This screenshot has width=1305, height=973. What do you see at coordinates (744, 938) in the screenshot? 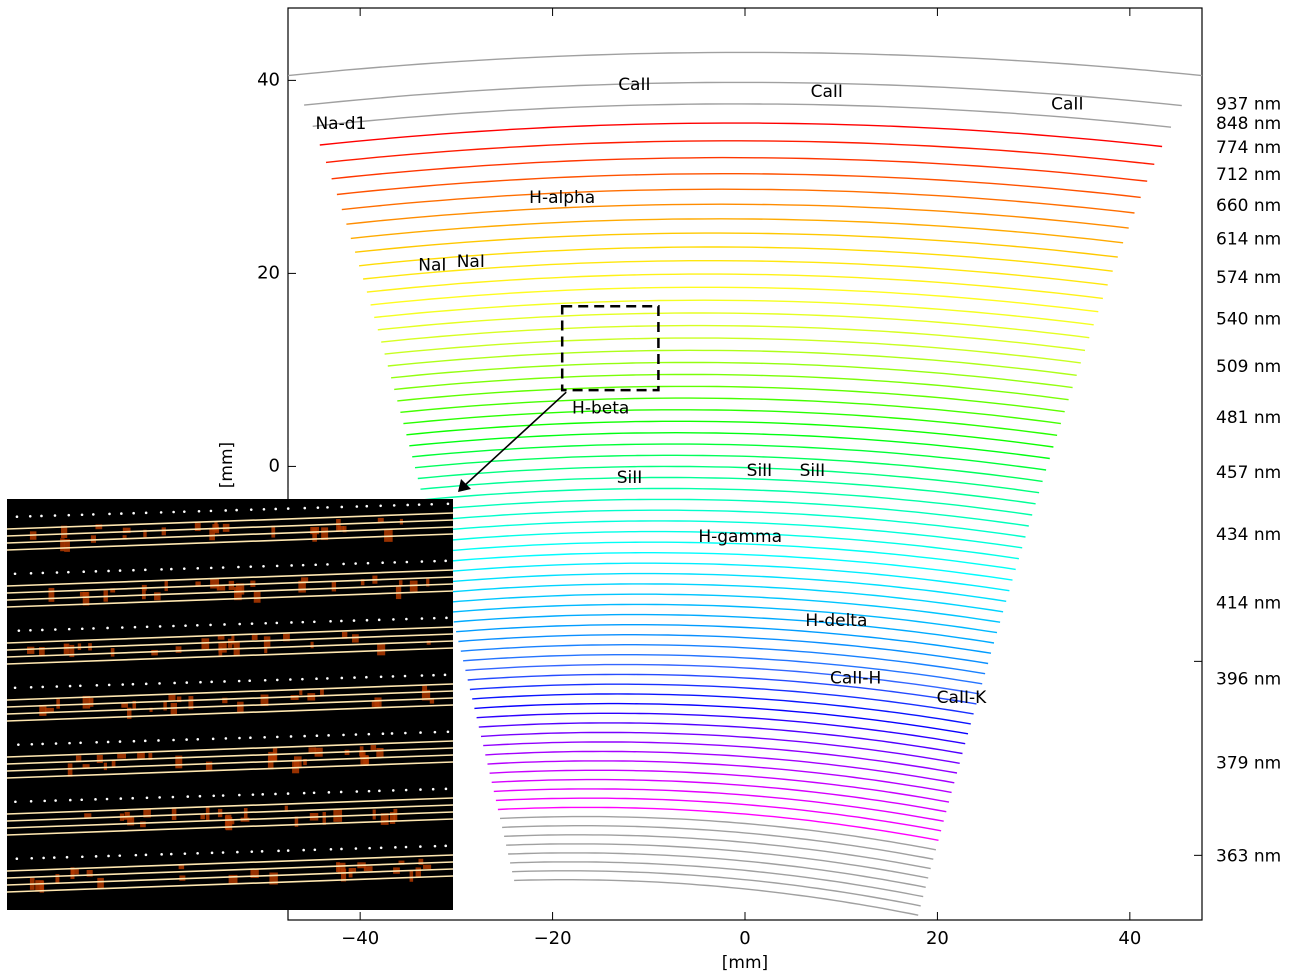
I see `x-tick-label: 0` at bounding box center [744, 938].